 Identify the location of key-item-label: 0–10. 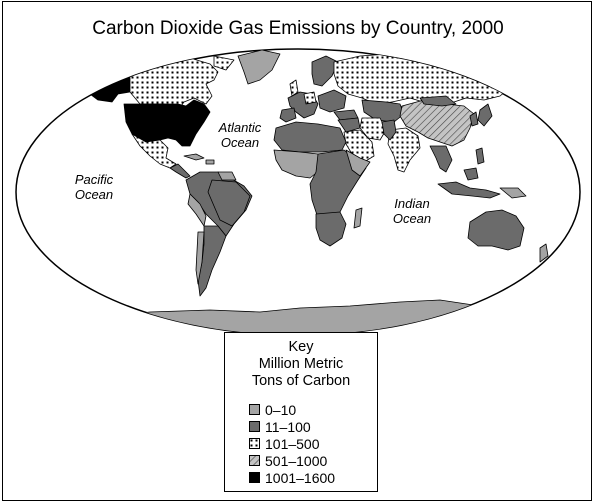
(281, 409).